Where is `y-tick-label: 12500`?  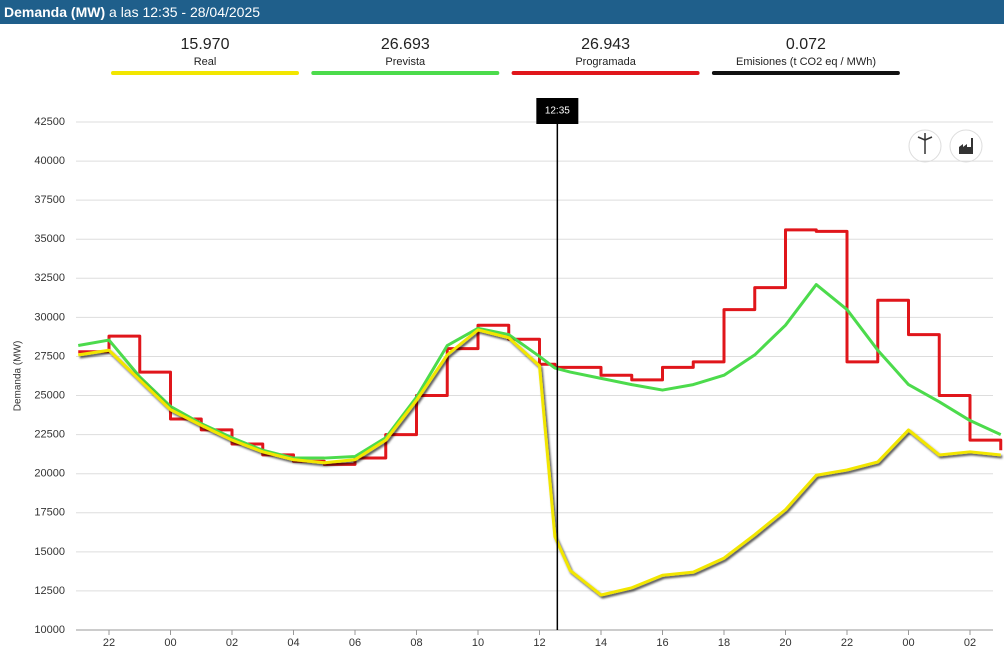
y-tick-label: 12500 is located at coordinates (49, 591).